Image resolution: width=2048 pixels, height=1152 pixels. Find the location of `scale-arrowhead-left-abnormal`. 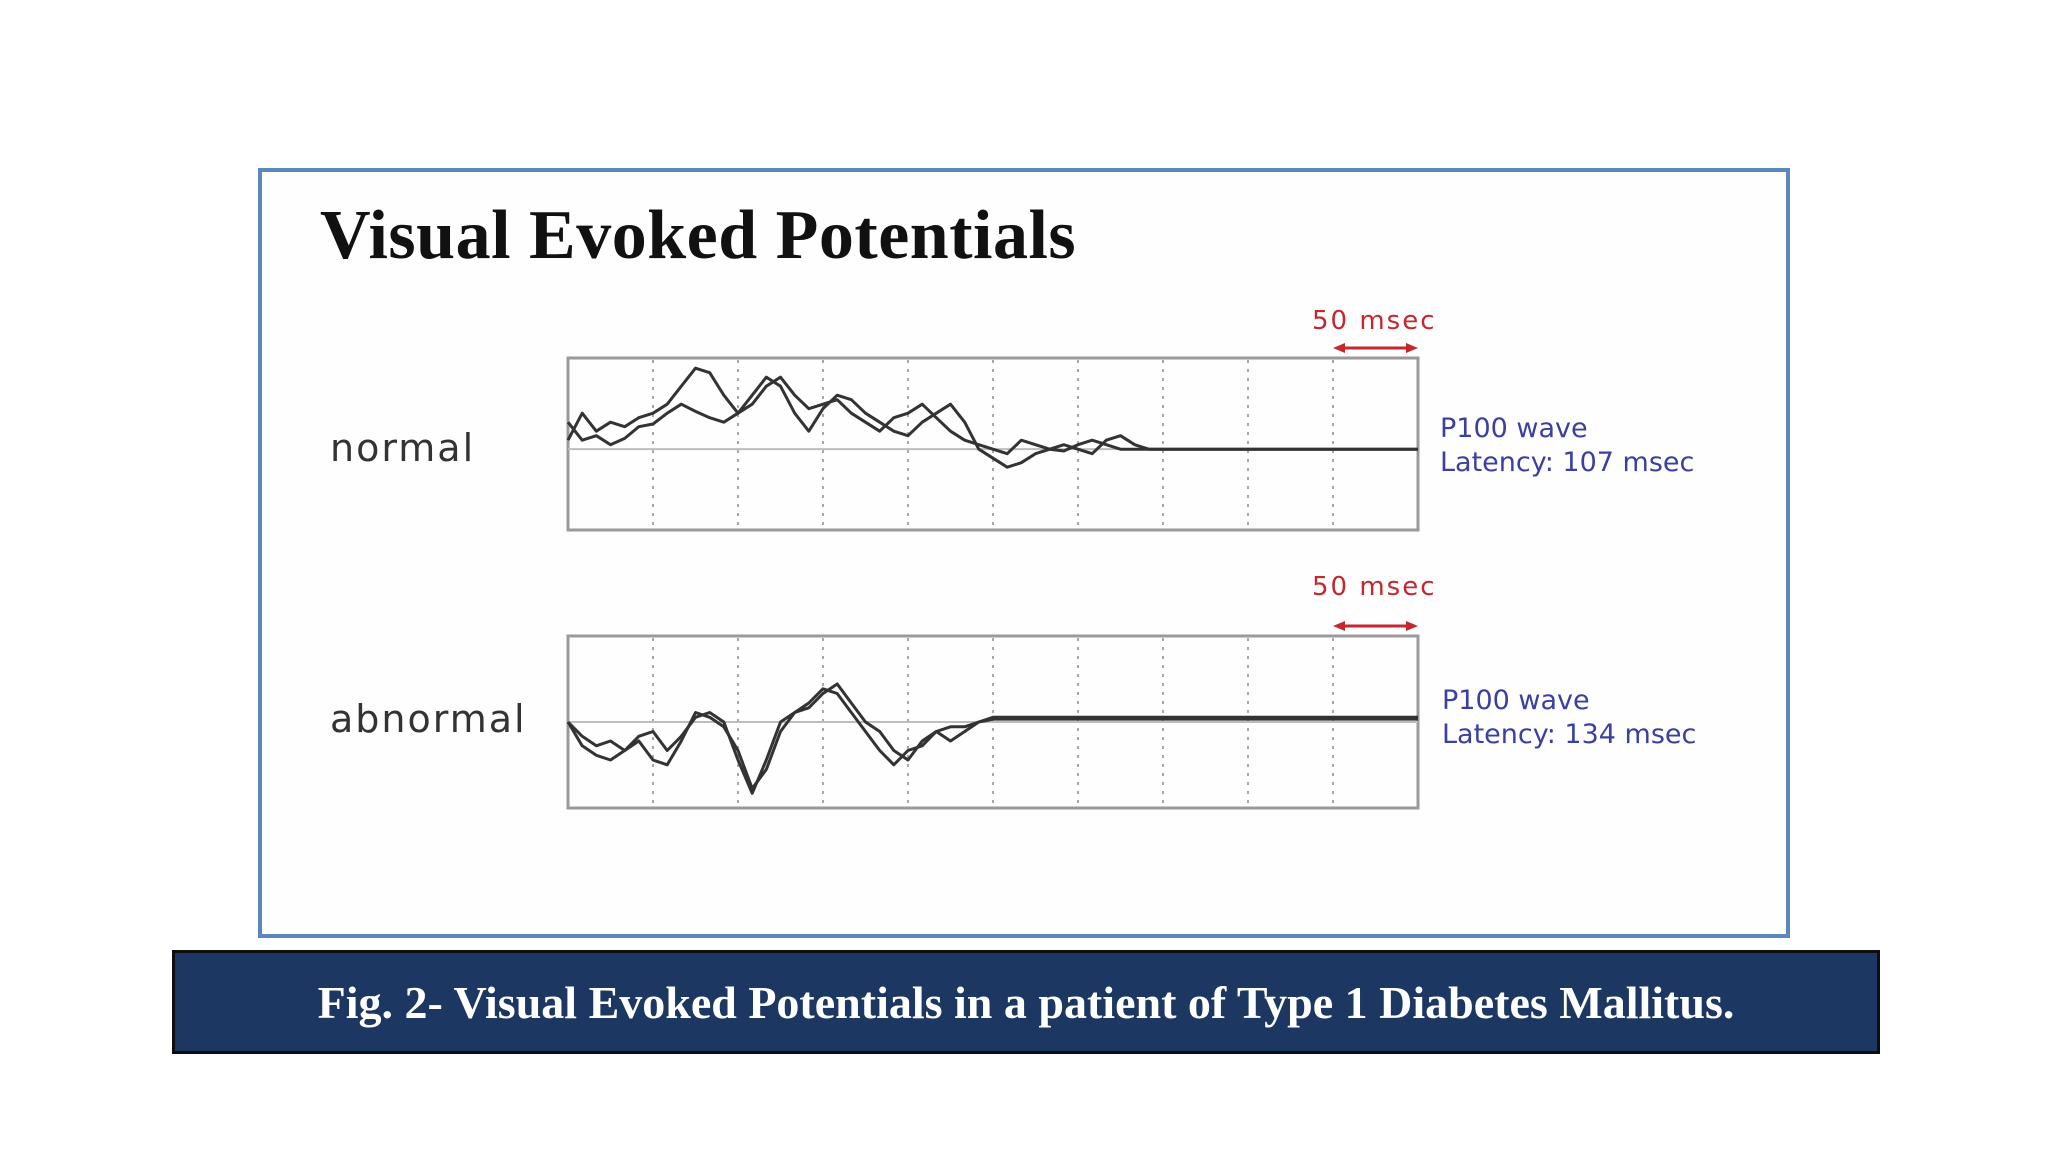

scale-arrowhead-left-abnormal is located at coordinates (1339, 626).